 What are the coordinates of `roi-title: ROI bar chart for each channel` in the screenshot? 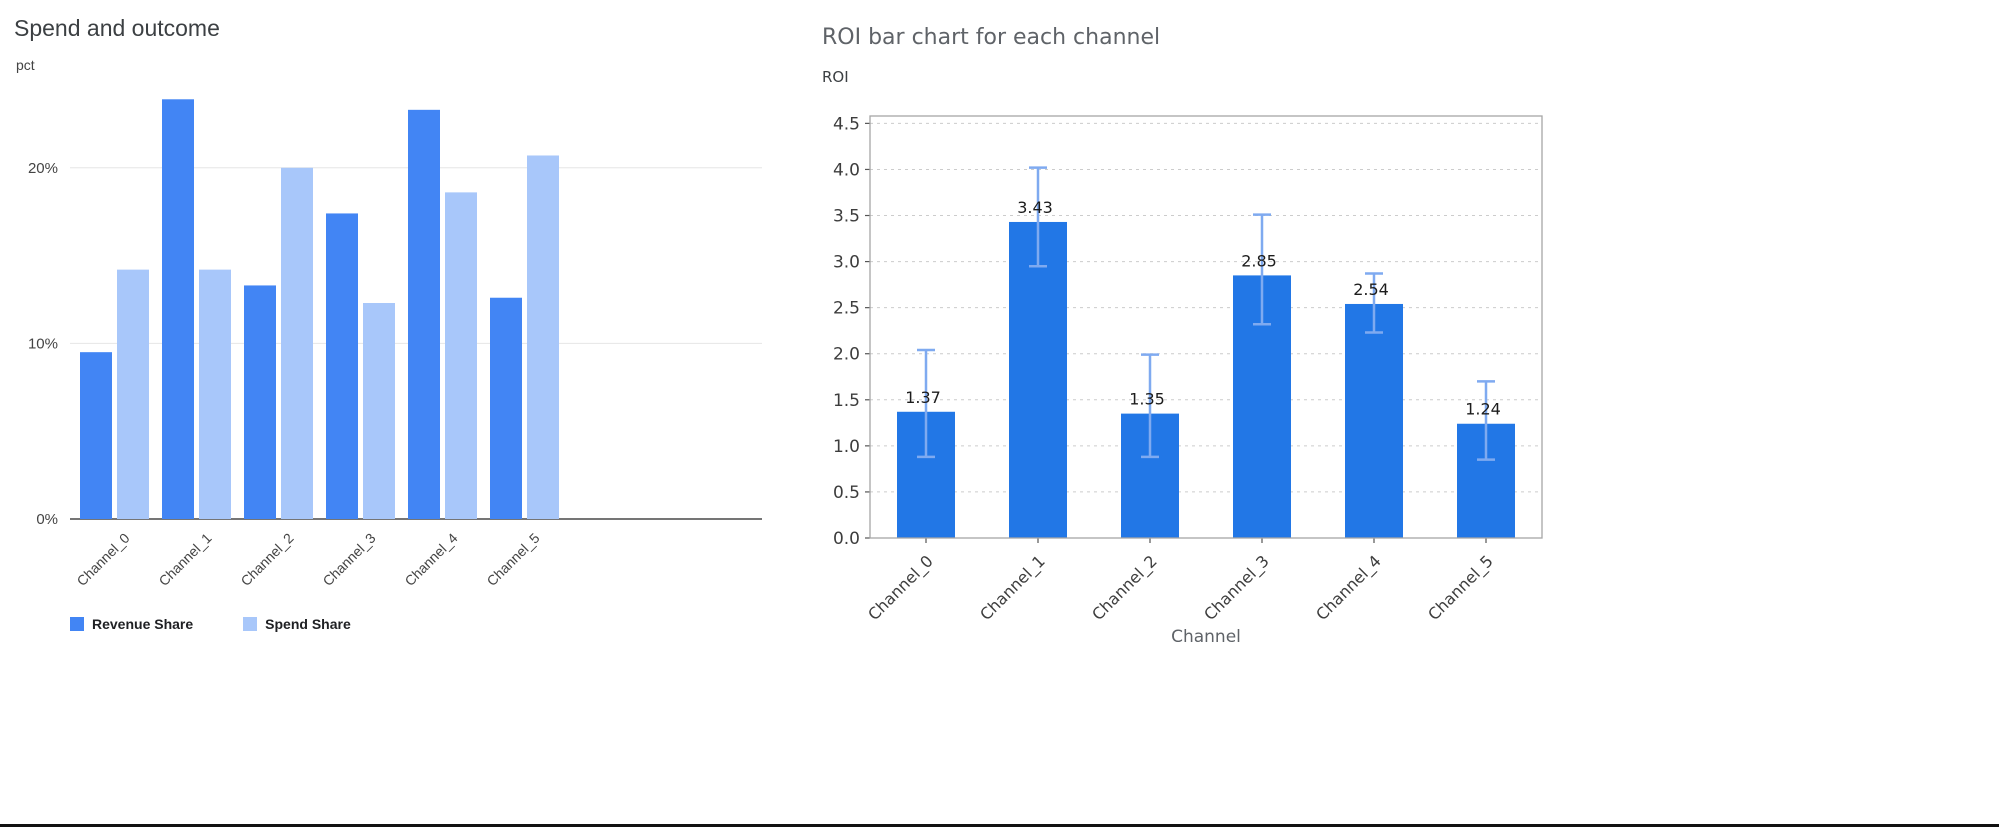 It's located at (991, 37).